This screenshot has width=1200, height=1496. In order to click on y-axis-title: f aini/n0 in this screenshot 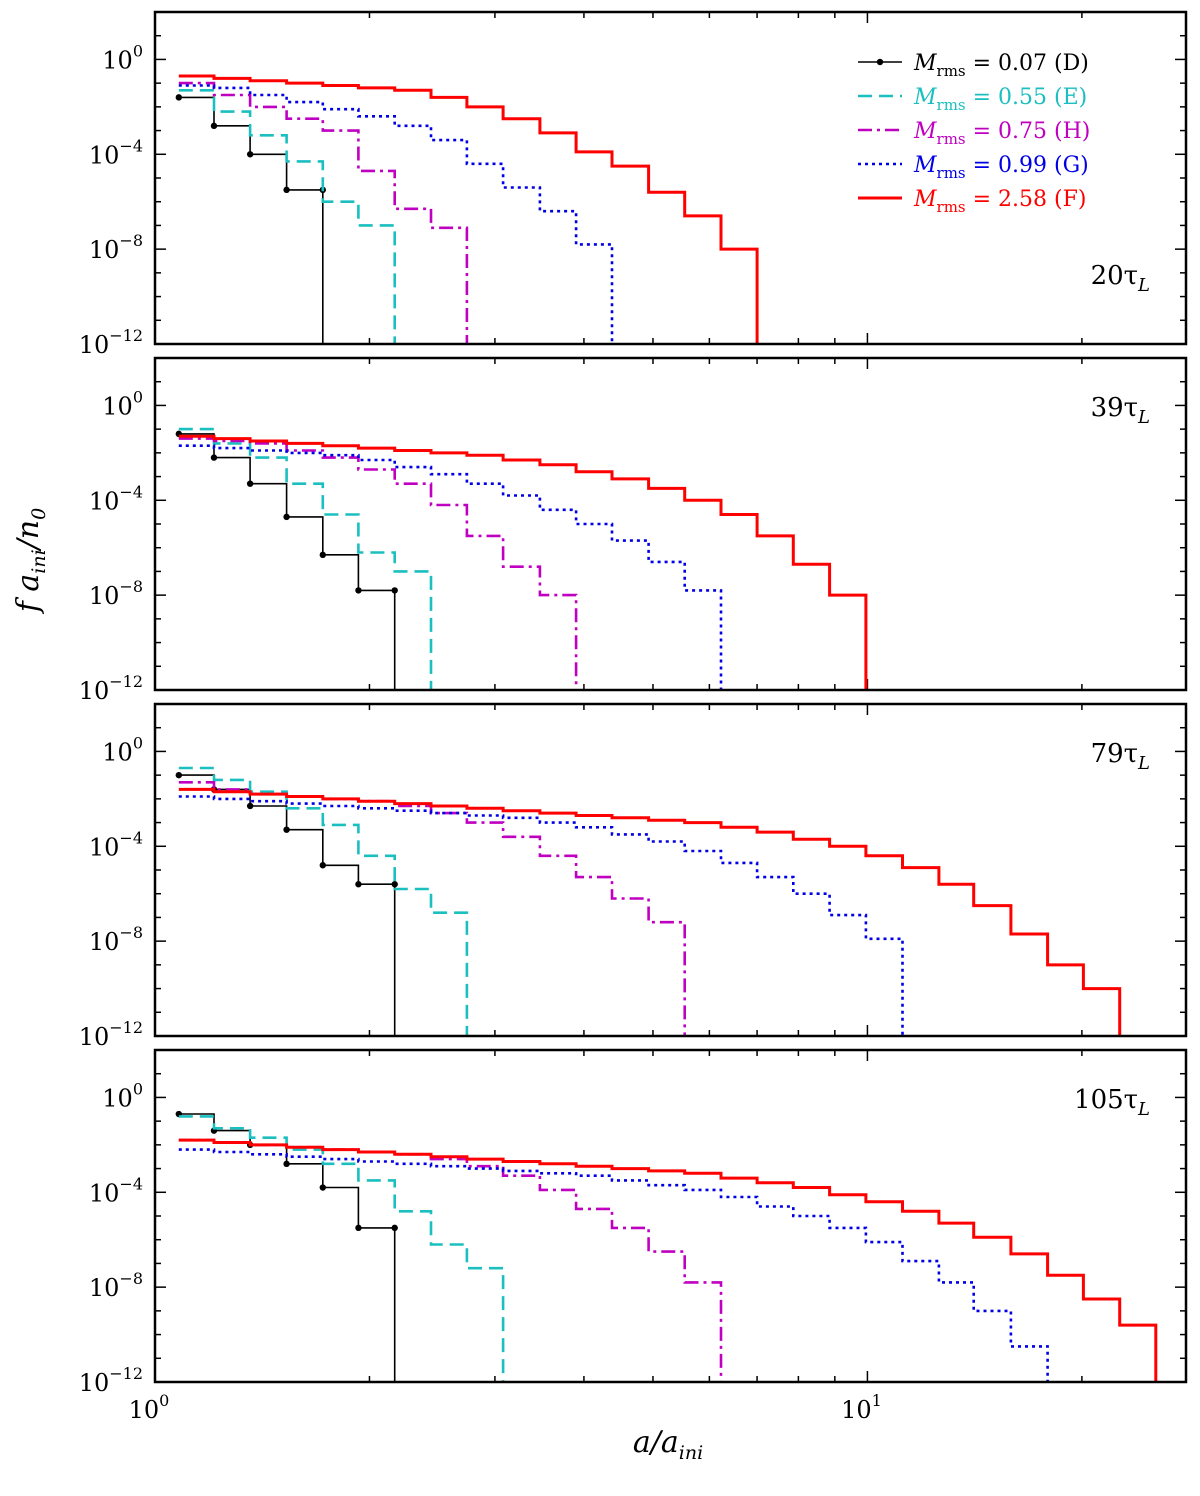, I will do `click(30, 561)`.